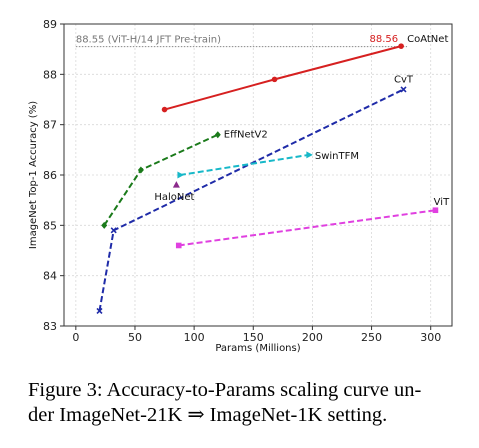 The width and height of the screenshot is (479, 448). I want to click on series-halonet: HaloNet, so click(174, 192).